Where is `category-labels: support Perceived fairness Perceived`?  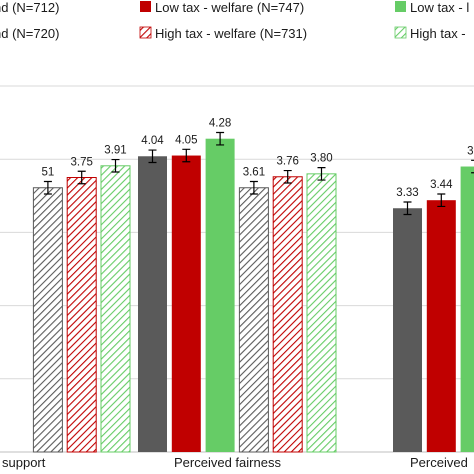 category-labels: support Perceived fairness Perceived is located at coordinates (235, 462).